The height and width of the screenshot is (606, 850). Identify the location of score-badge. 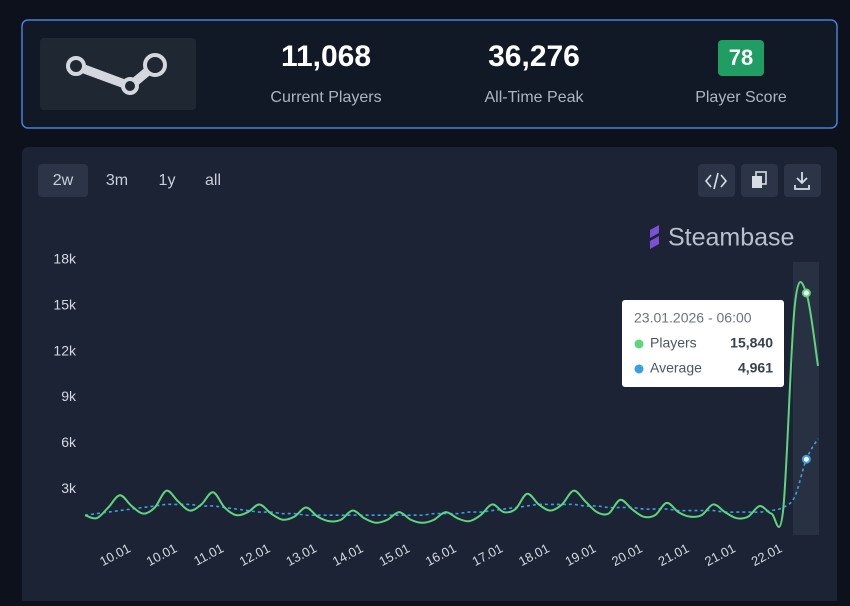
(741, 58).